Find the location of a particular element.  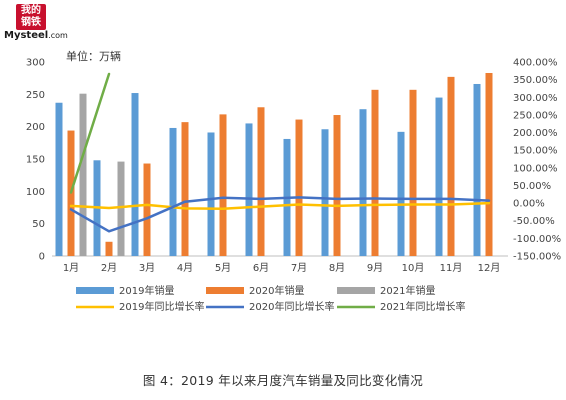

x-tick-label: 1月 is located at coordinates (71, 268).